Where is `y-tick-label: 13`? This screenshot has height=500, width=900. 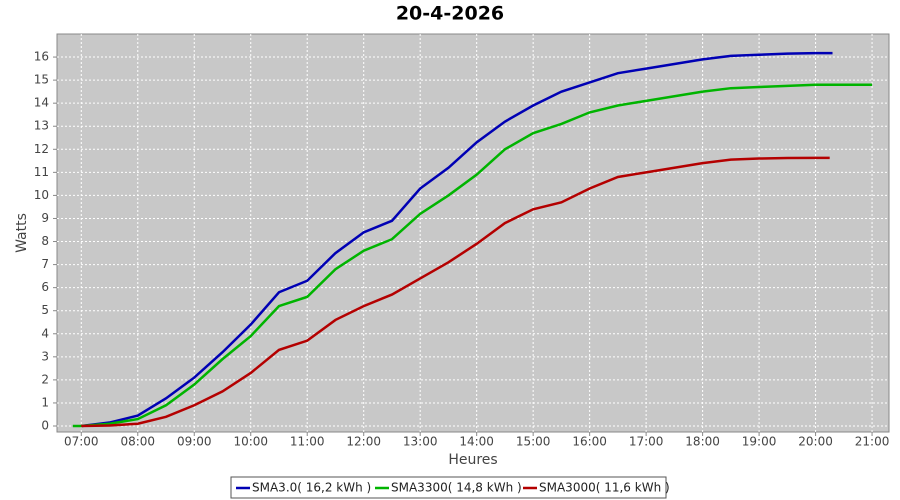
y-tick-label: 13 is located at coordinates (41, 126).